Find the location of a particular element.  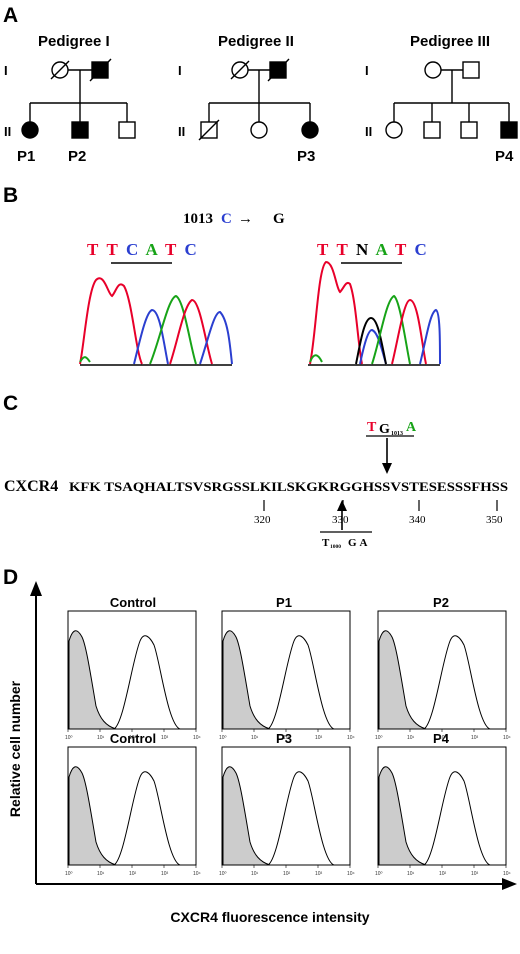

pedigree-2: Pedigree II I II P3 is located at coordinates (248, 99).